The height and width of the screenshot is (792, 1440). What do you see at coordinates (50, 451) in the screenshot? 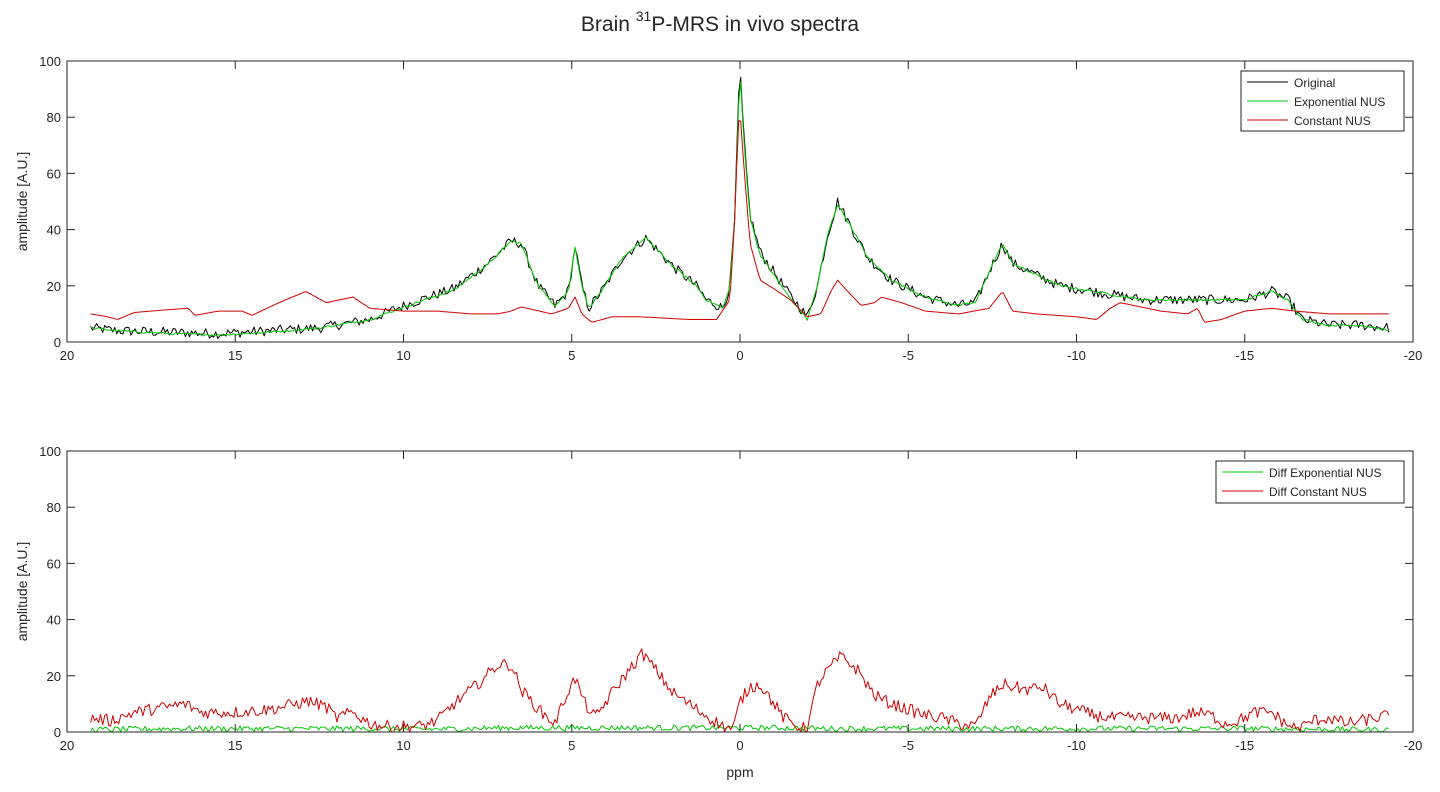
I see `bottom-y-tick-label: 100` at bounding box center [50, 451].